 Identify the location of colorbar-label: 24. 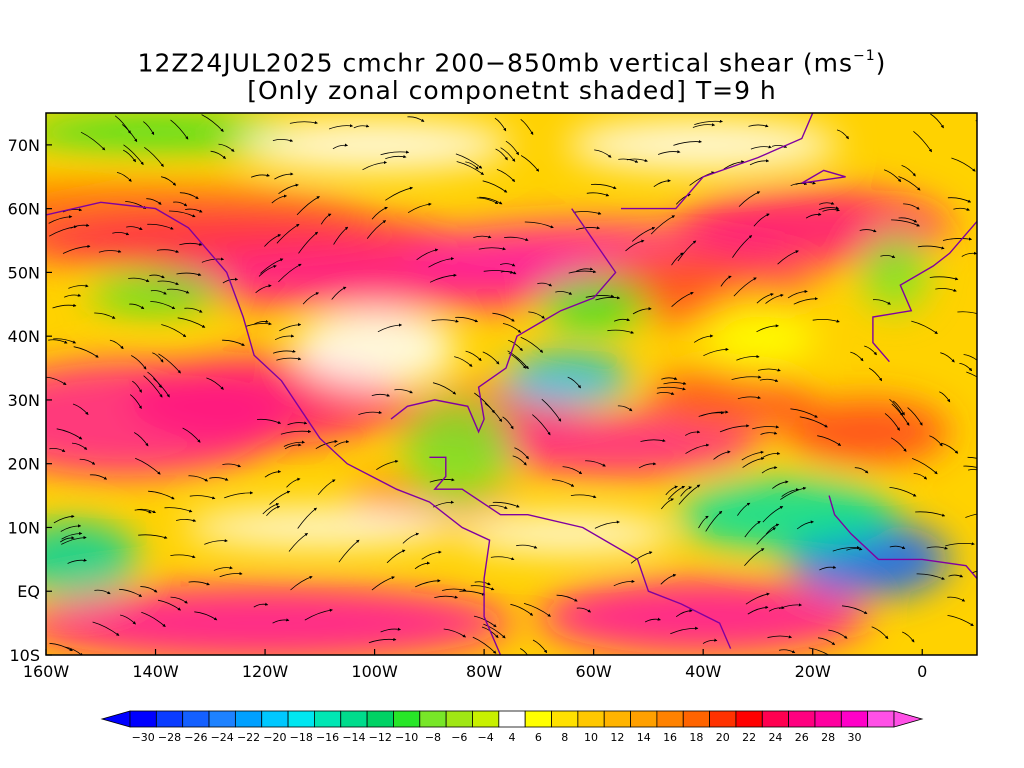
(775, 737).